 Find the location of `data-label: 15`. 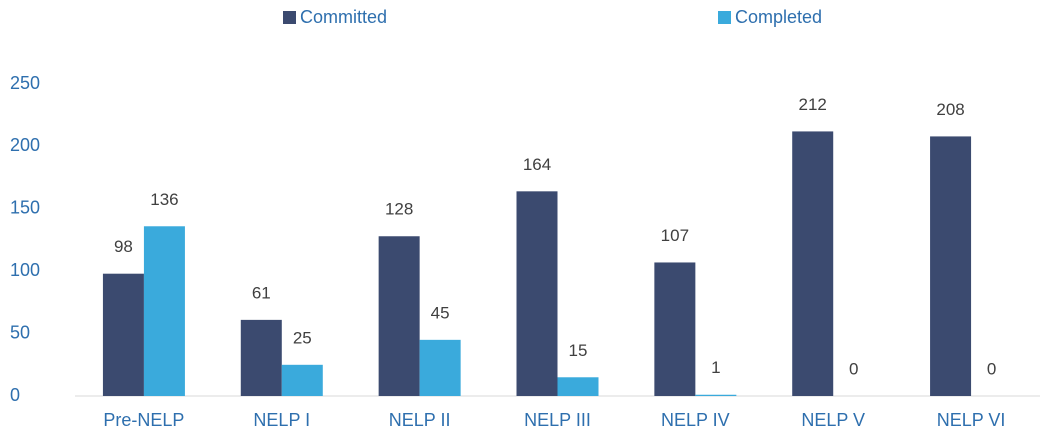

data-label: 15 is located at coordinates (578, 350).